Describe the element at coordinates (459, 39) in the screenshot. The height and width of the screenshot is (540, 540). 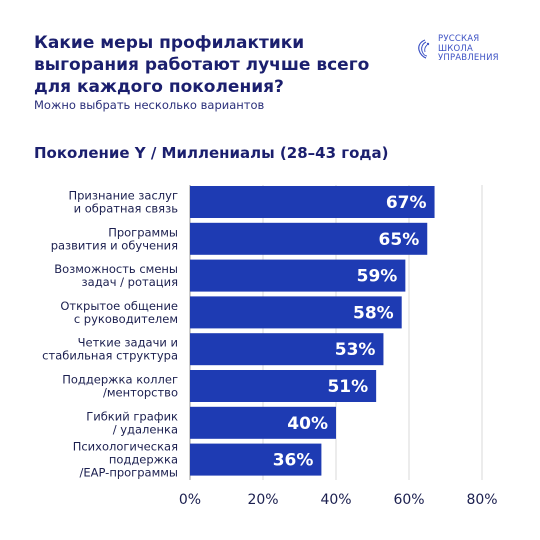
I see `logo-line: РУССКАЯ` at that location.